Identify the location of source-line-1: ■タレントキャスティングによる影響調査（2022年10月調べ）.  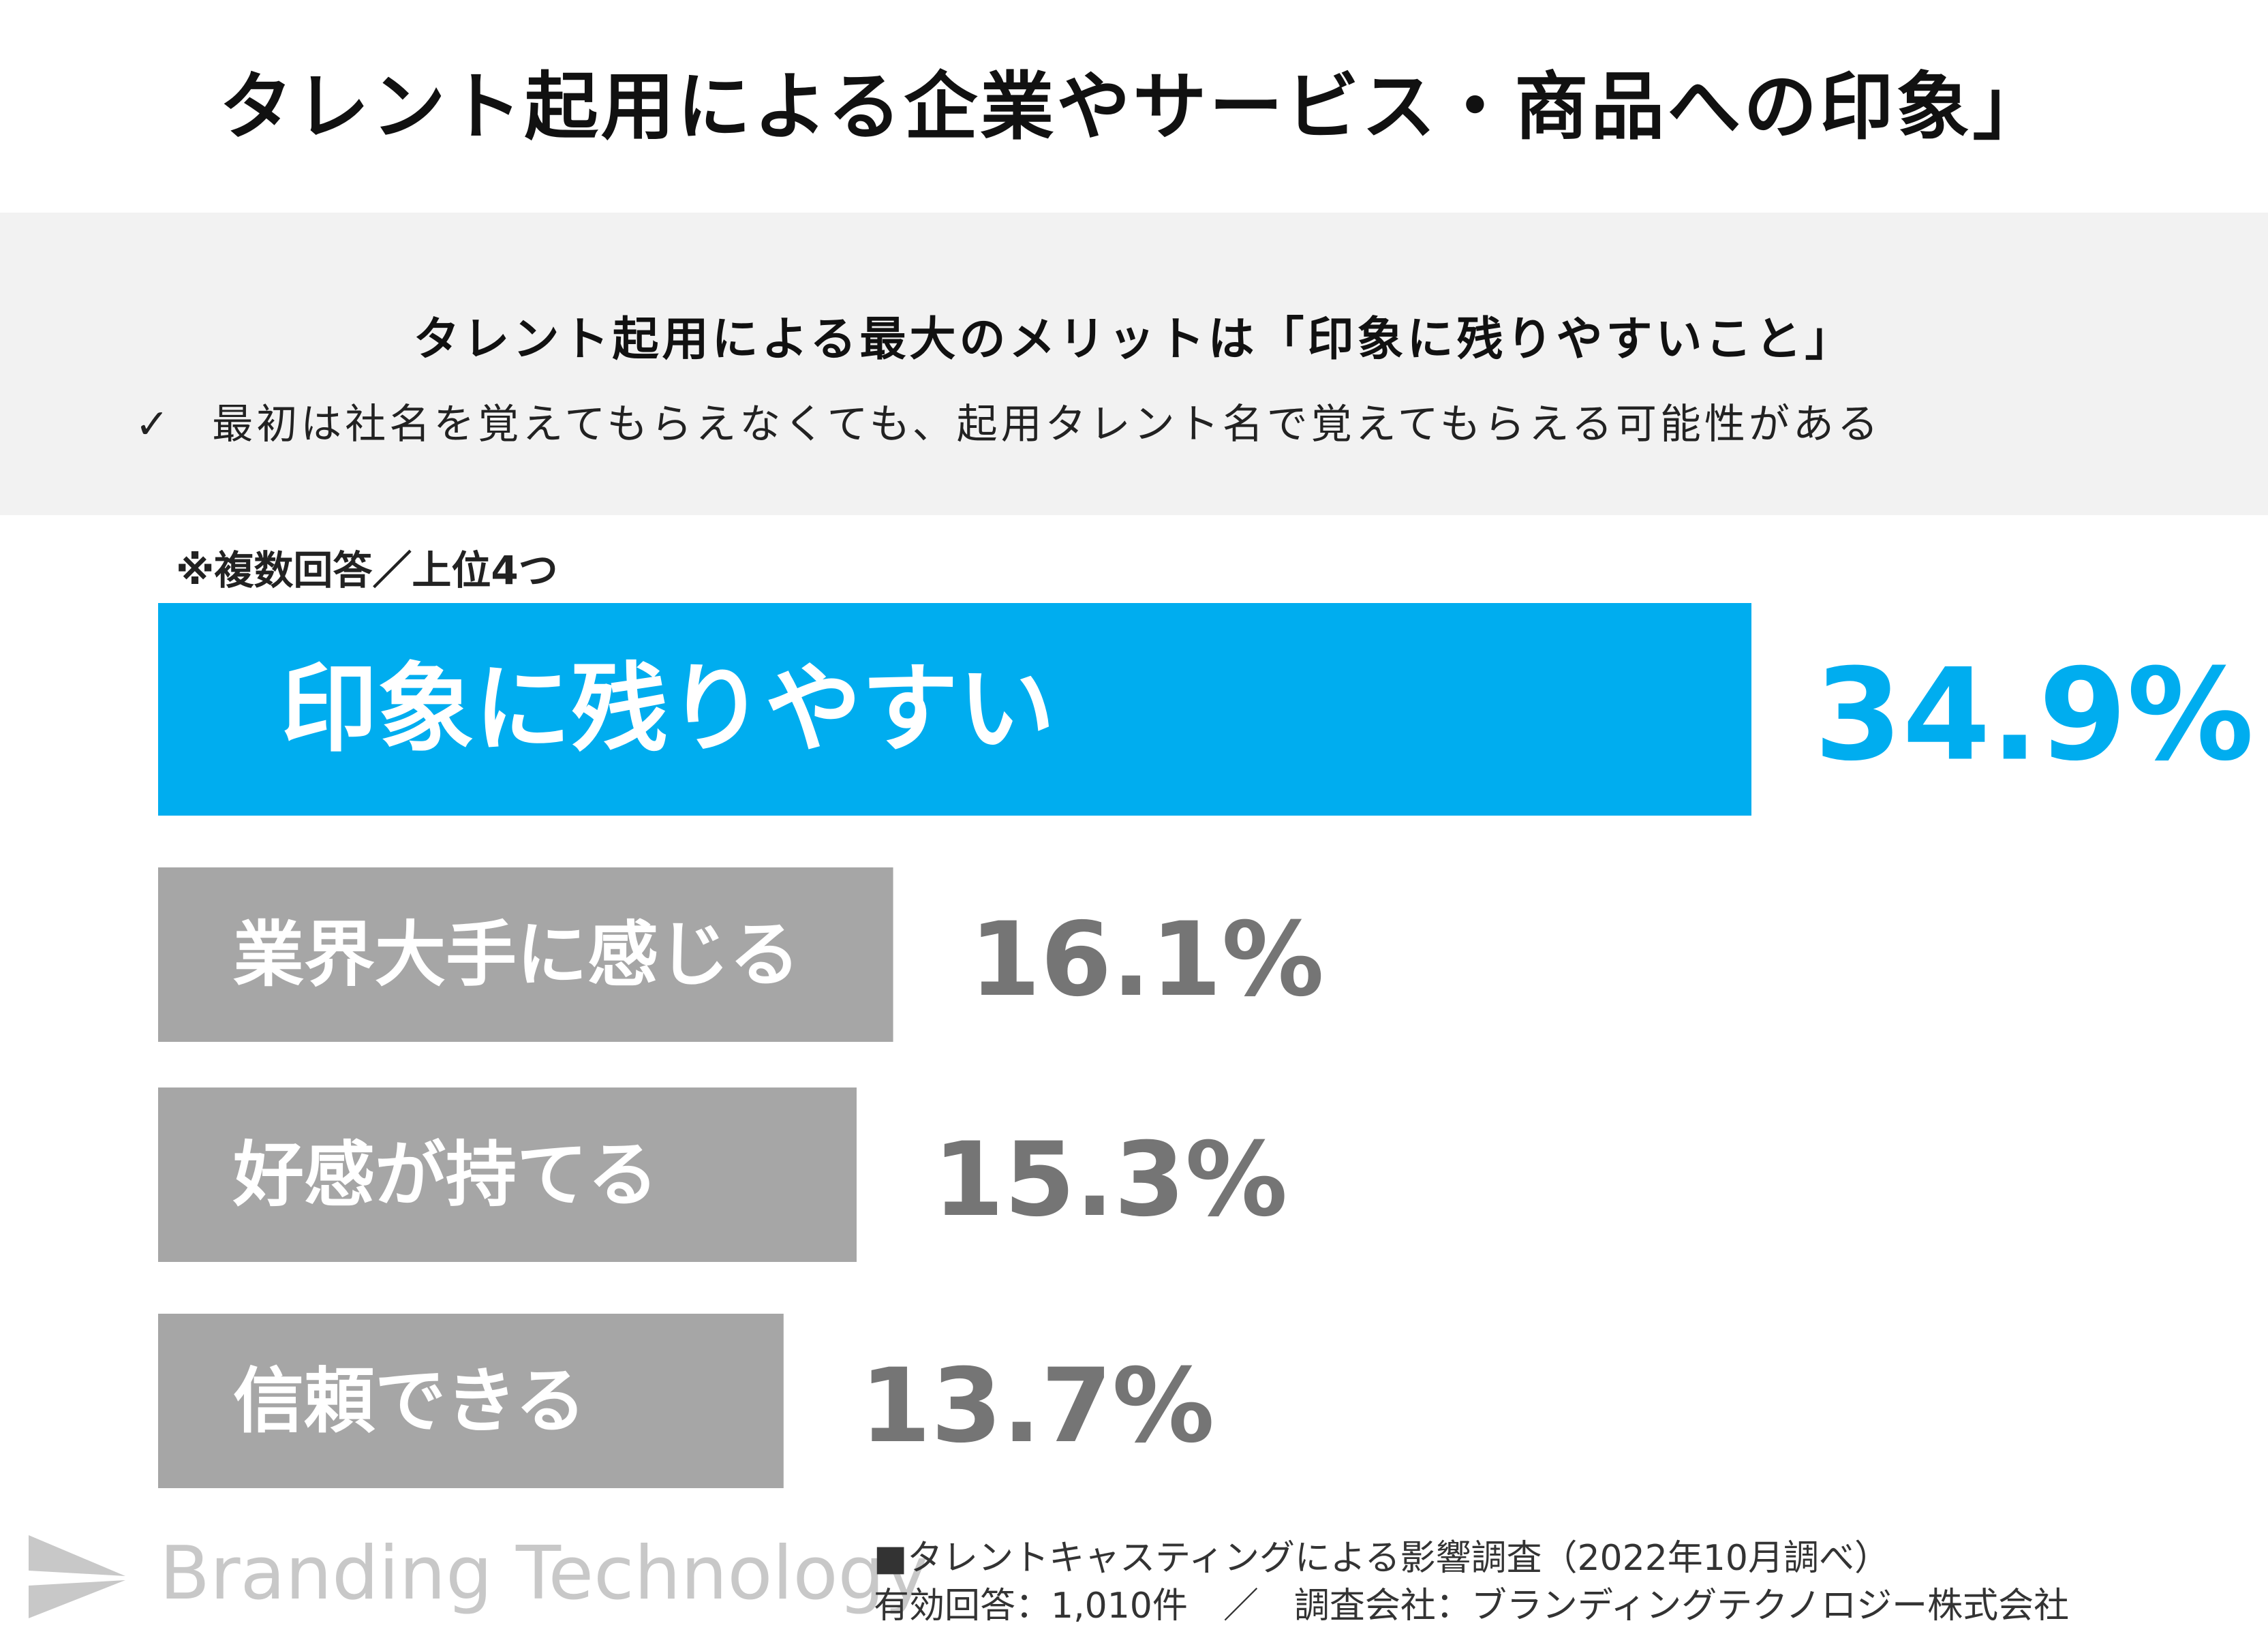
(1382, 1558).